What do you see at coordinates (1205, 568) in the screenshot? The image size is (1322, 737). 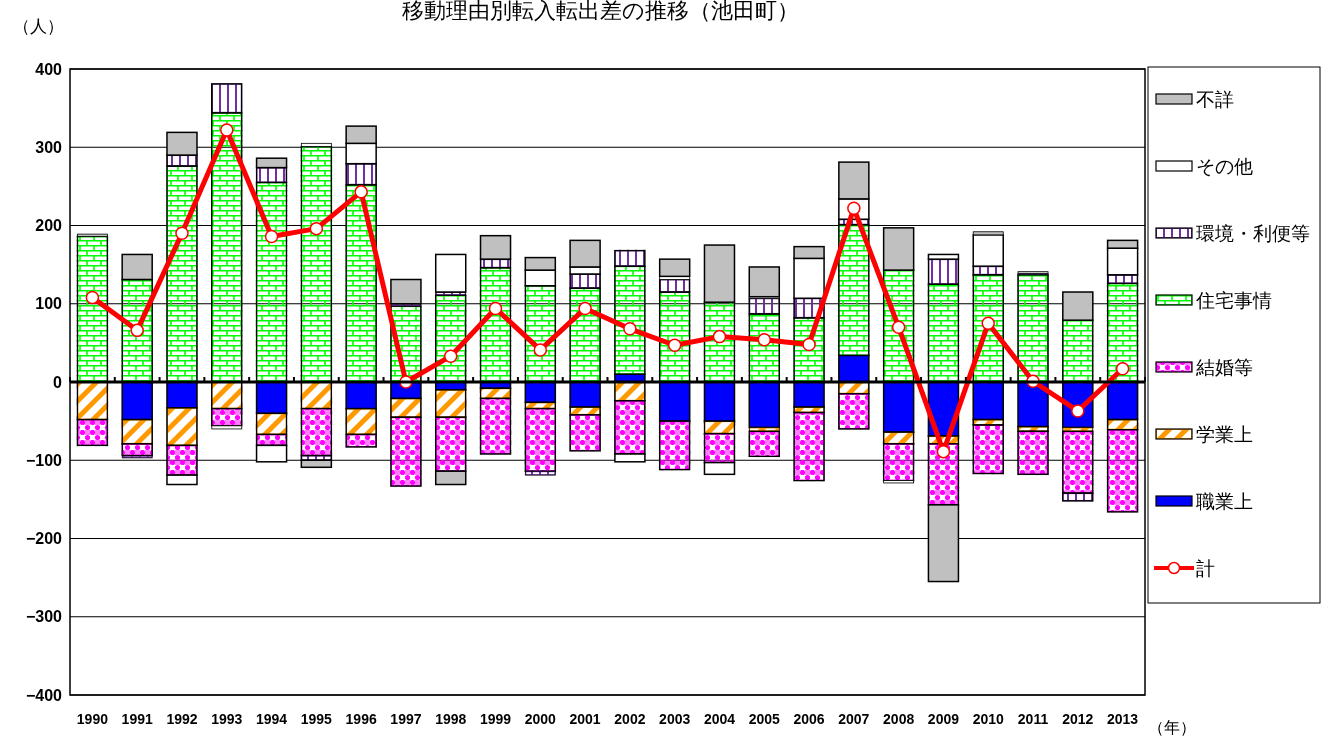 I see `legend-label: 計` at bounding box center [1205, 568].